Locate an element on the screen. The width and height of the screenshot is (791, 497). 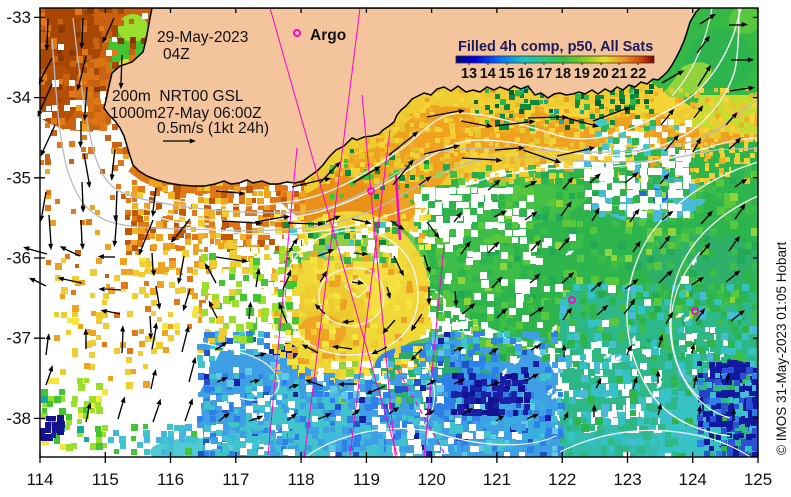
svg-text: 17 is located at coordinates (544, 74).